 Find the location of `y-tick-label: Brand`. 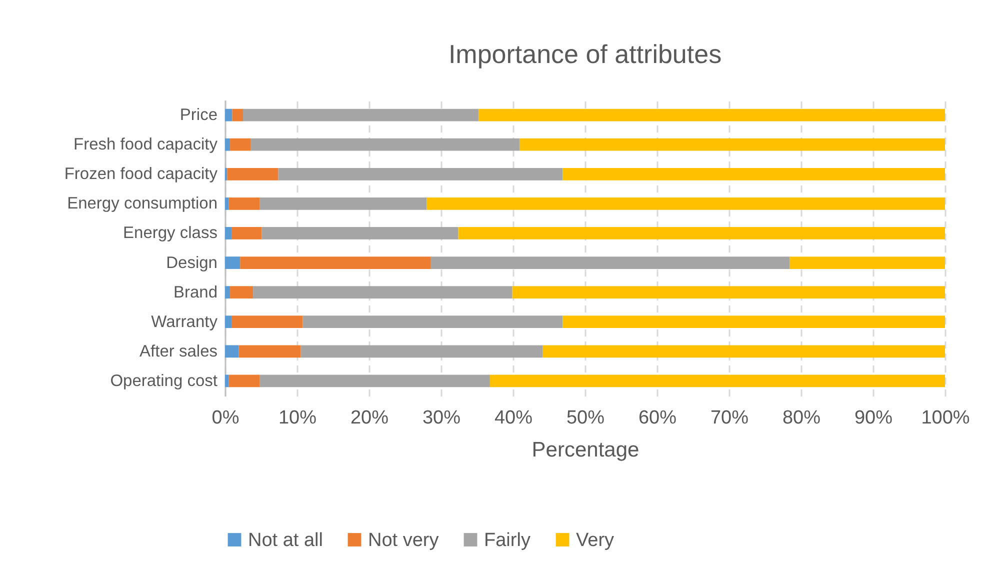

y-tick-label: Brand is located at coordinates (195, 292).